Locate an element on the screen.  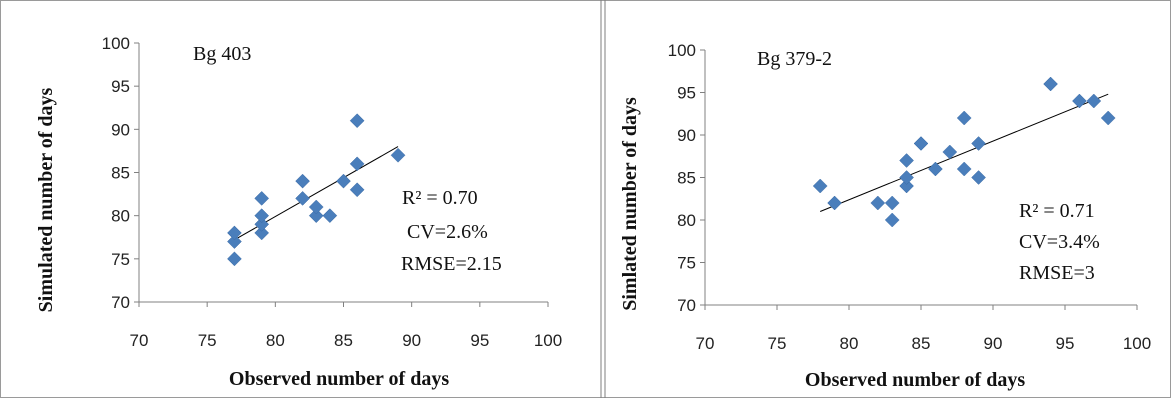
rmse-label: RMSE=3 is located at coordinates (1057, 273).